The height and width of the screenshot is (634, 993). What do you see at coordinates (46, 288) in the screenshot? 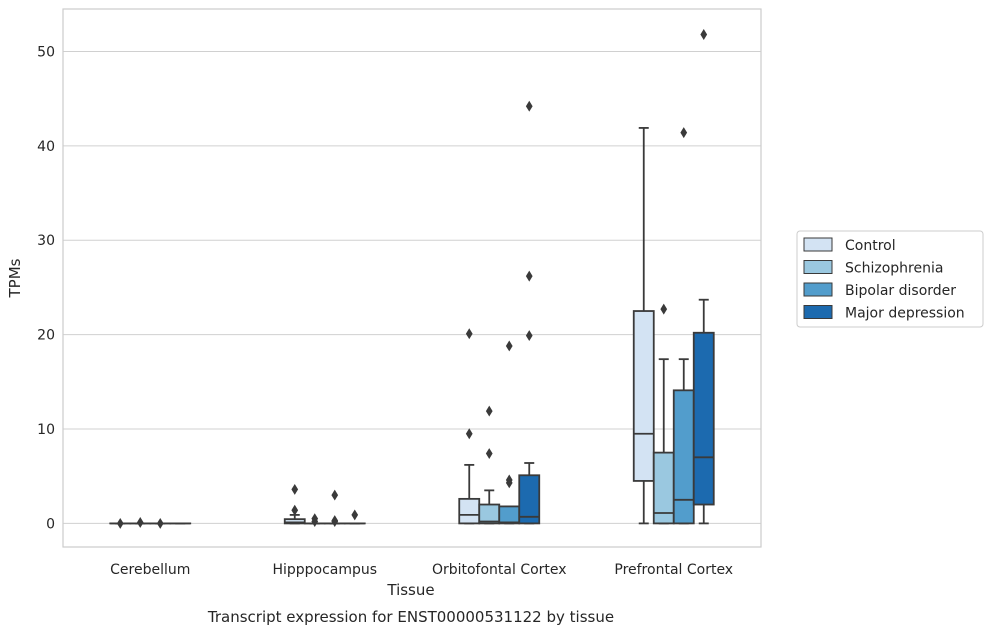
I see `y-tick-labels: 0 10 20 30 40 50` at bounding box center [46, 288].